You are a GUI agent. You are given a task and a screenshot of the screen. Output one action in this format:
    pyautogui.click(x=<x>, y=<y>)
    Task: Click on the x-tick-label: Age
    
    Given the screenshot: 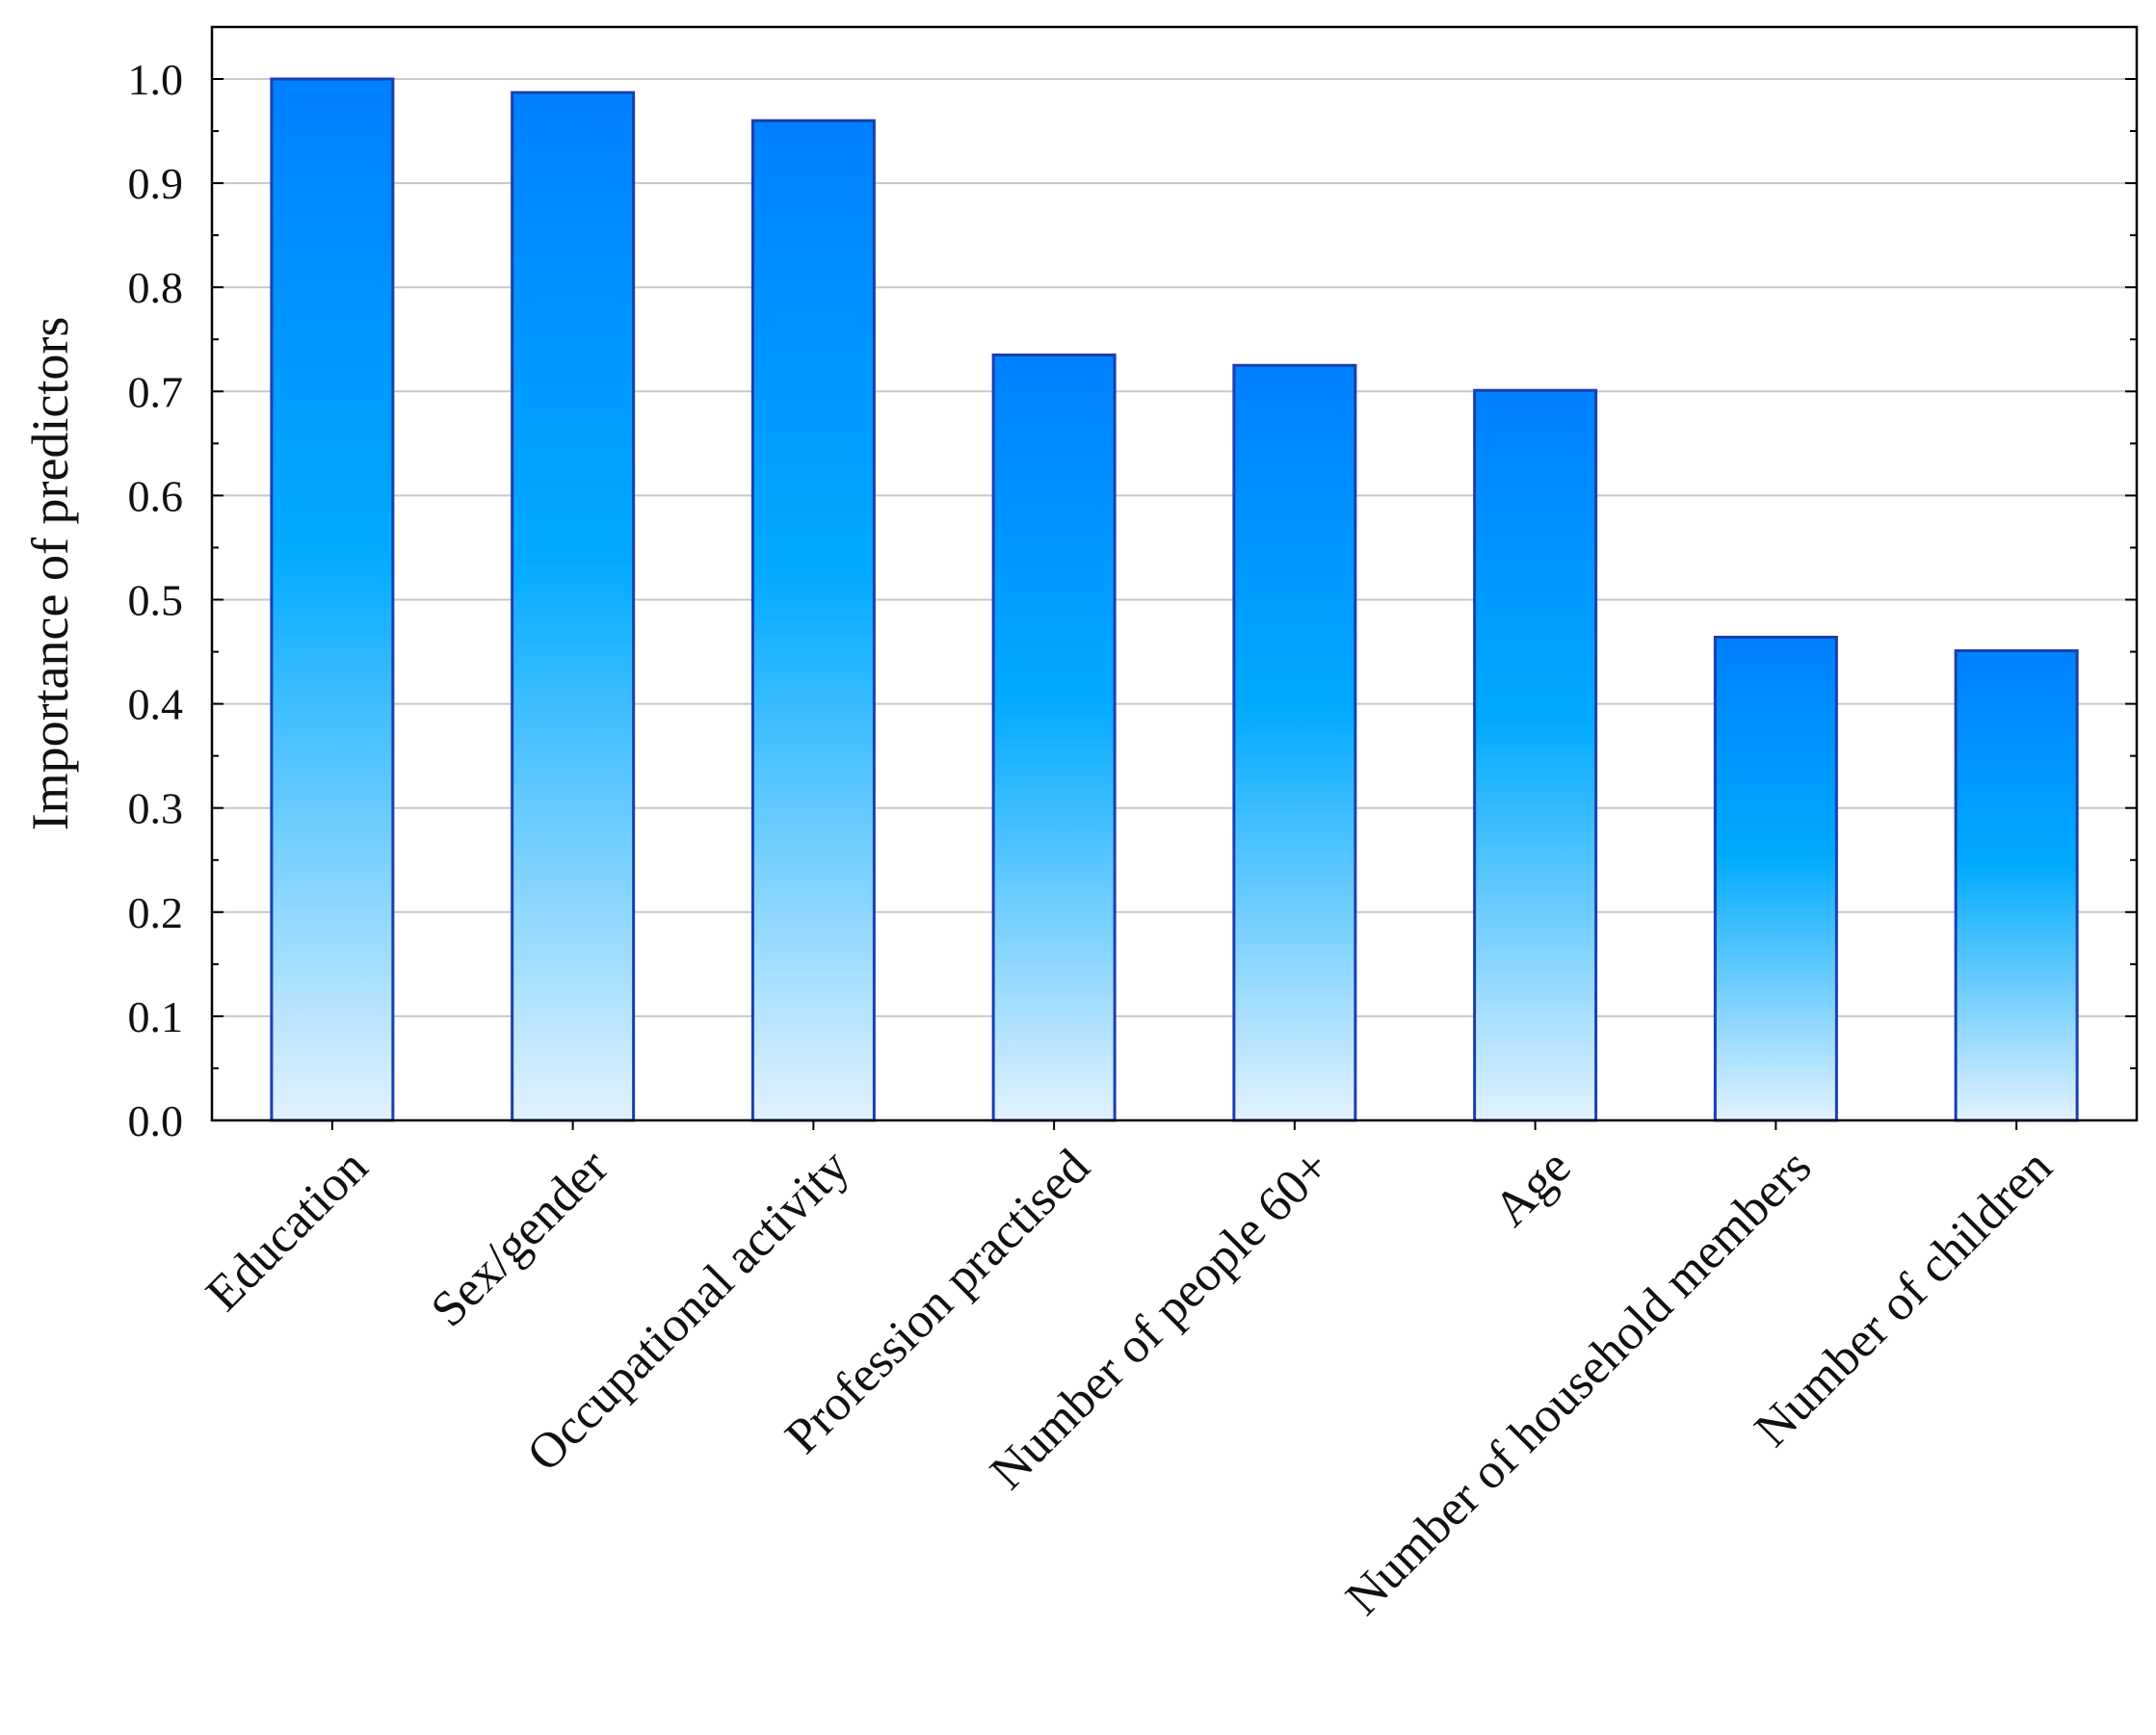 What is the action you would take?
    pyautogui.click(x=1533, y=1189)
    